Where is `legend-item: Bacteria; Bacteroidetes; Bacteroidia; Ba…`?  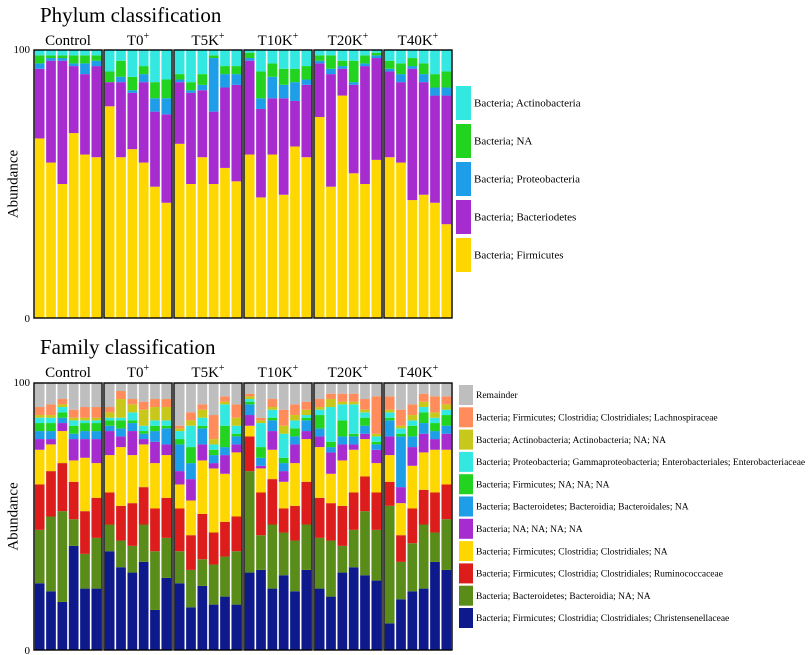 legend-item: Bacteria; Bacteroidetes; Bacteroidia; Ba… is located at coordinates (574, 506).